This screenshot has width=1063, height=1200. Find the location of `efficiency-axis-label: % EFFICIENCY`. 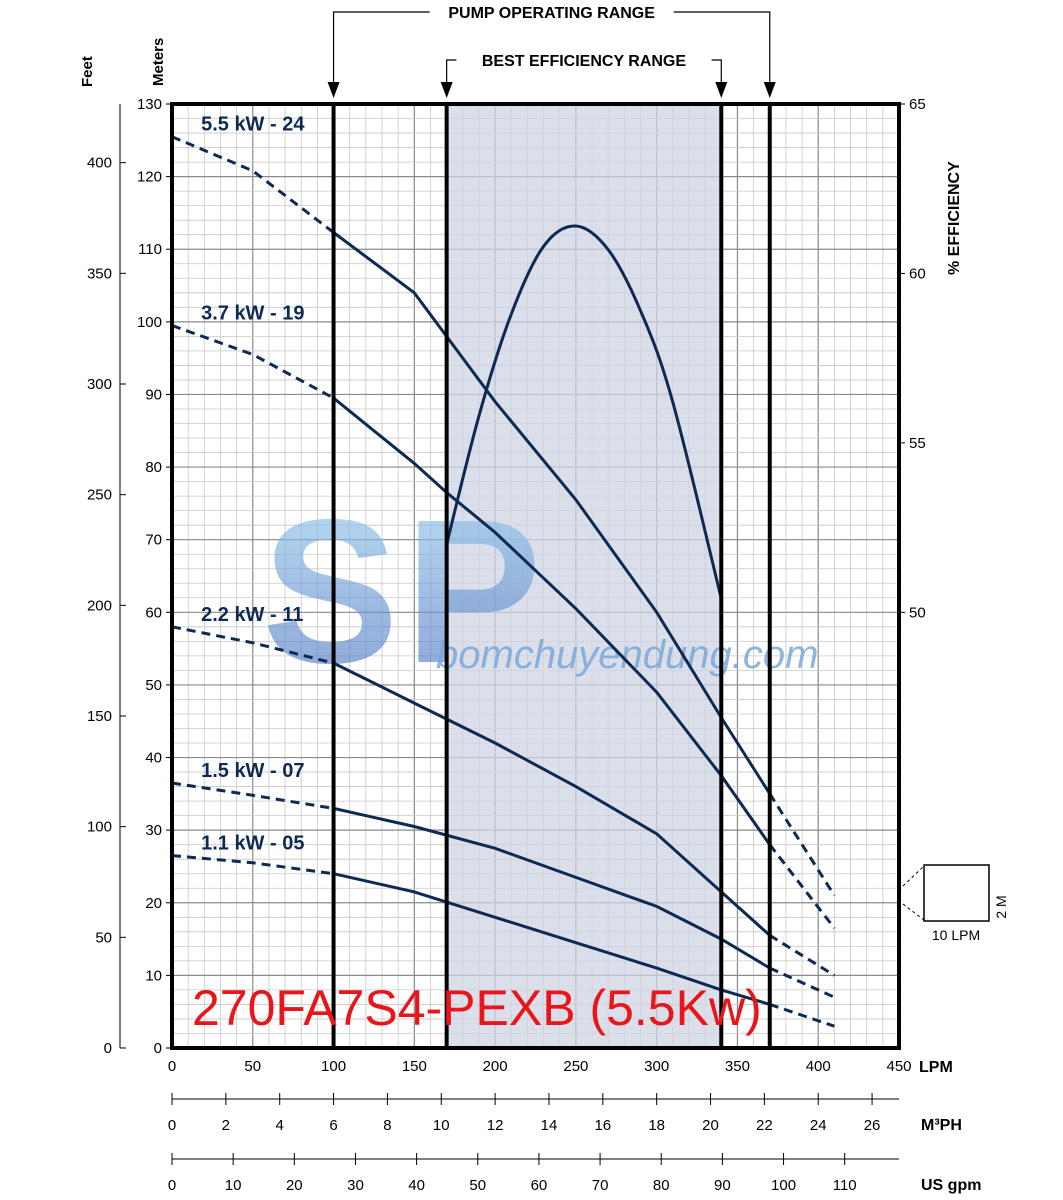

efficiency-axis-label: % EFFICIENCY is located at coordinates (954, 218).